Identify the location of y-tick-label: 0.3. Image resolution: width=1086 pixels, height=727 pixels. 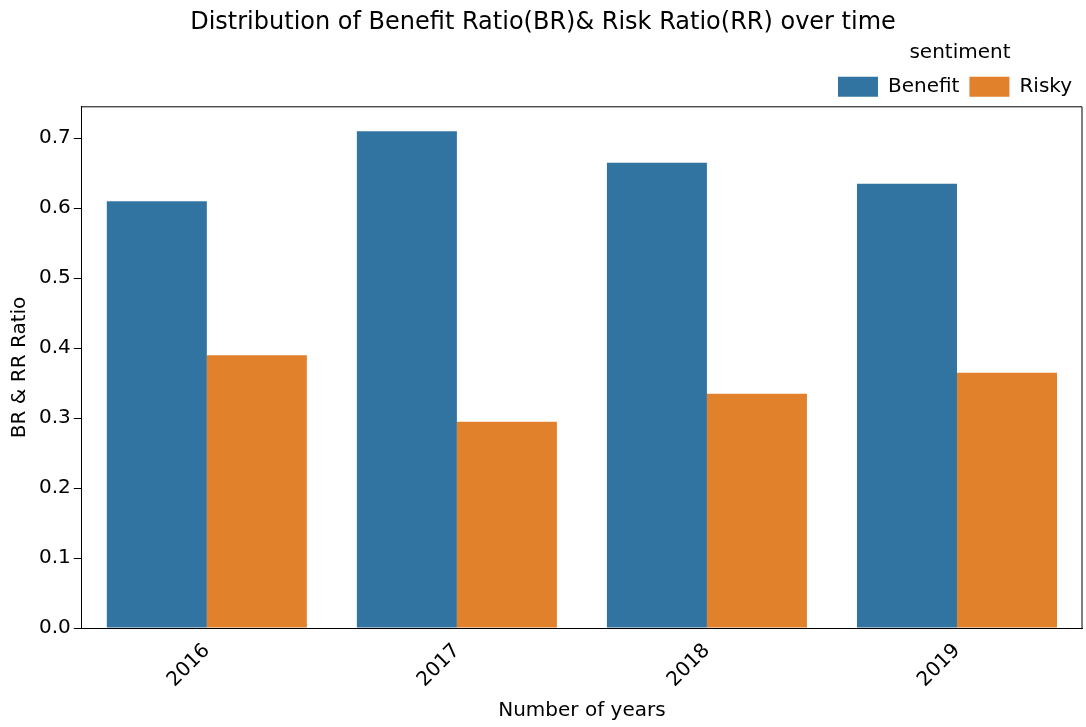
(54, 416).